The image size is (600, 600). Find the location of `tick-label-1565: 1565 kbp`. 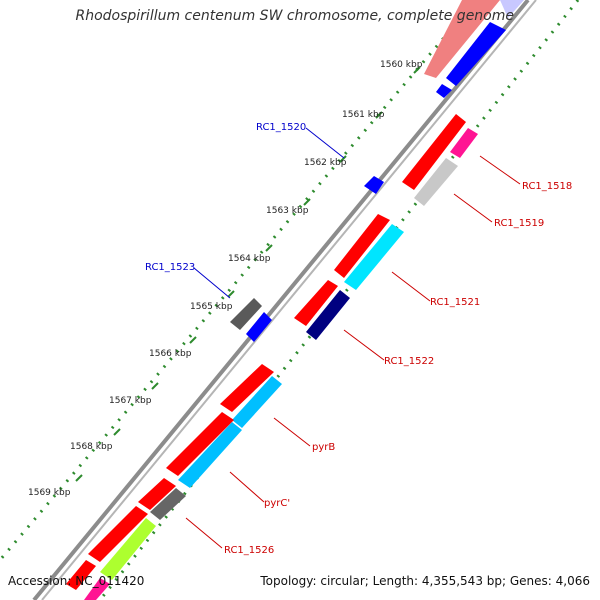

tick-label-1565: 1565 kbp is located at coordinates (211, 307).